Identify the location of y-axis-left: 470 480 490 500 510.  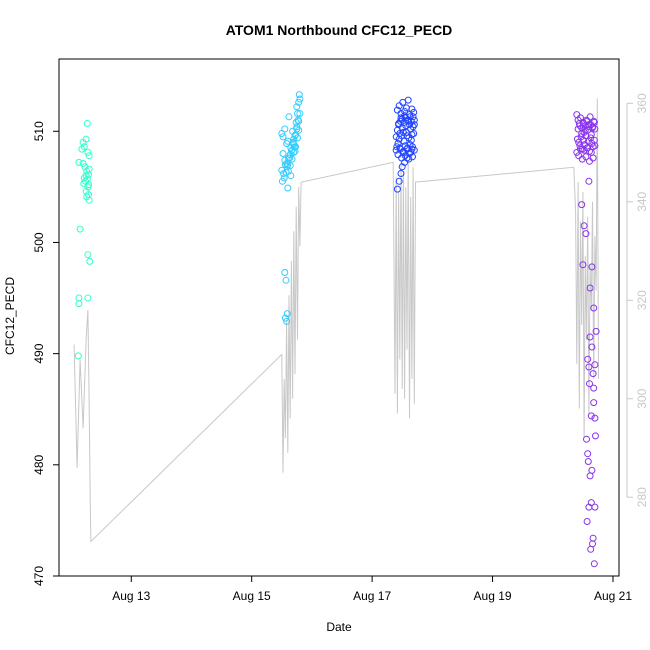
(45, 353).